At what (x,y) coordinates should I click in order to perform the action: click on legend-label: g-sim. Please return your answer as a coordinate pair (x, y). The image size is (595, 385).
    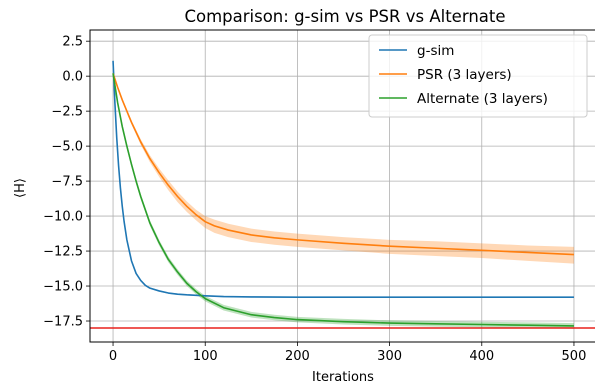
    Looking at the image, I should click on (435, 51).